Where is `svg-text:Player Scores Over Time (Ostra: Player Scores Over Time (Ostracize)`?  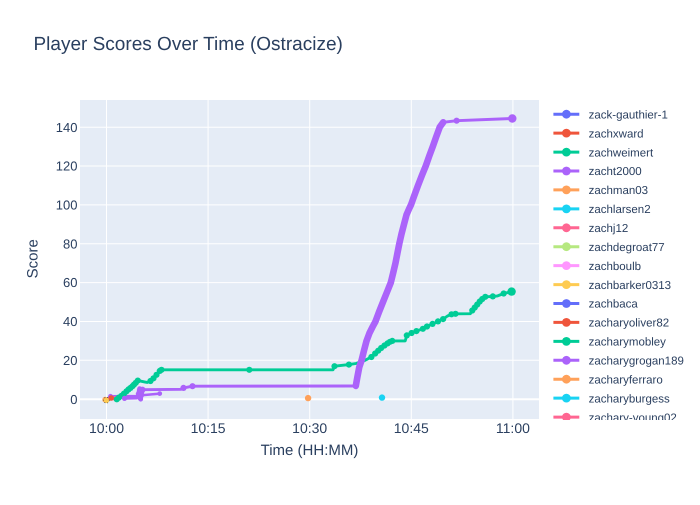 svg-text:Player Scores Over Time (Ostra: Player Scores Over Time (Ostracize) is located at coordinates (188, 44).